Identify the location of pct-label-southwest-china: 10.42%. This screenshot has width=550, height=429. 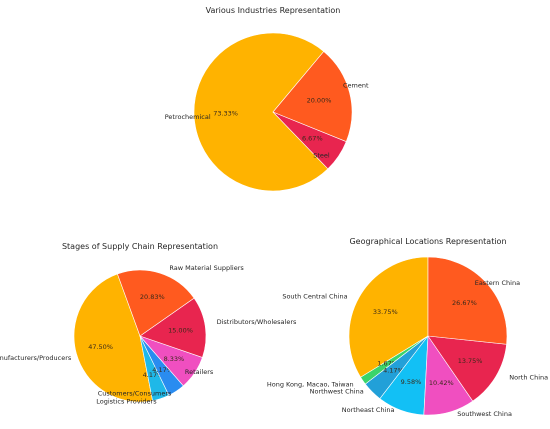
(441, 383).